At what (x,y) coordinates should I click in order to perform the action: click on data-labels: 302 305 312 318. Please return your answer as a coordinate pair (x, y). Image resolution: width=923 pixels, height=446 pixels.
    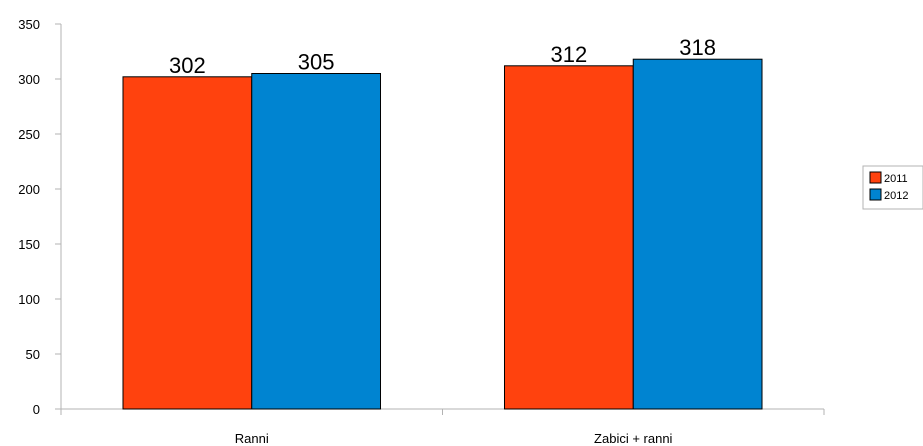
    Looking at the image, I should click on (442, 56).